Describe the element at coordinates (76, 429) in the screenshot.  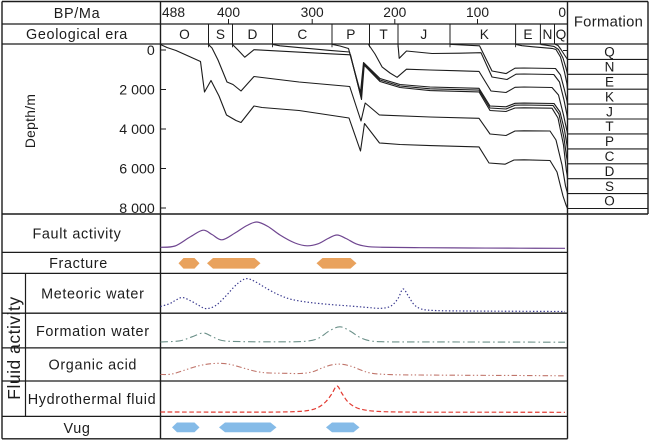
I see `svg-text: Vug` at that location.